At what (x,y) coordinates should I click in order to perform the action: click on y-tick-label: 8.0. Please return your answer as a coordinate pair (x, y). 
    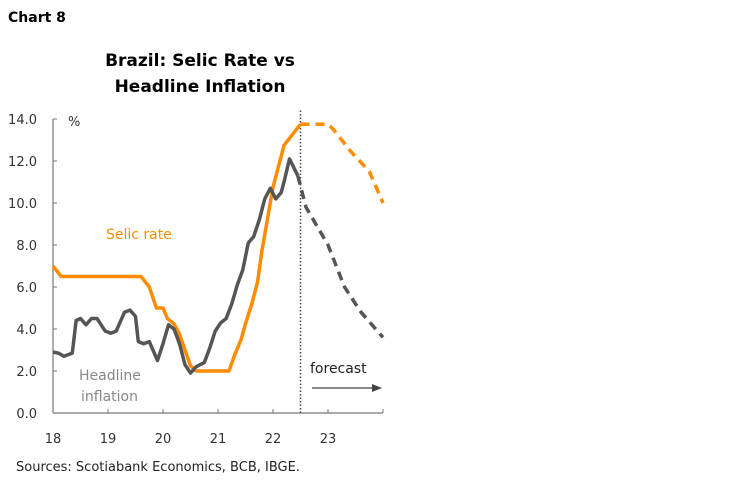
    Looking at the image, I should click on (26, 246).